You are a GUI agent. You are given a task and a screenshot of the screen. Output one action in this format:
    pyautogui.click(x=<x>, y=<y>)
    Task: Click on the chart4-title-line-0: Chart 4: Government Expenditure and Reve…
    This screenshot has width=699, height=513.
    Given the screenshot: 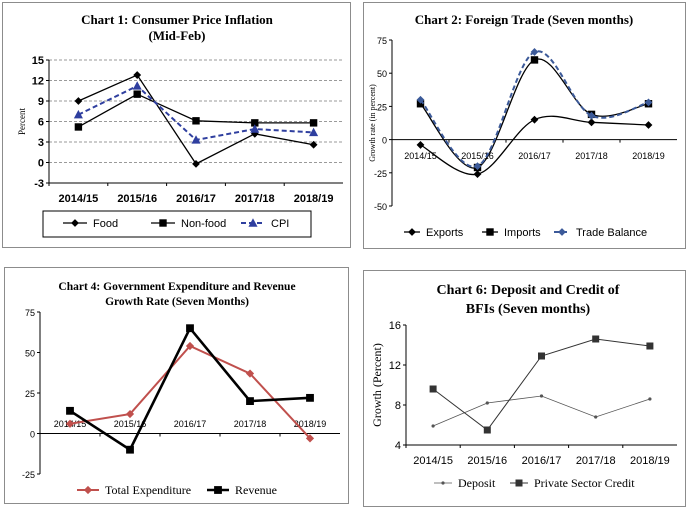 What is the action you would take?
    pyautogui.click(x=176, y=287)
    